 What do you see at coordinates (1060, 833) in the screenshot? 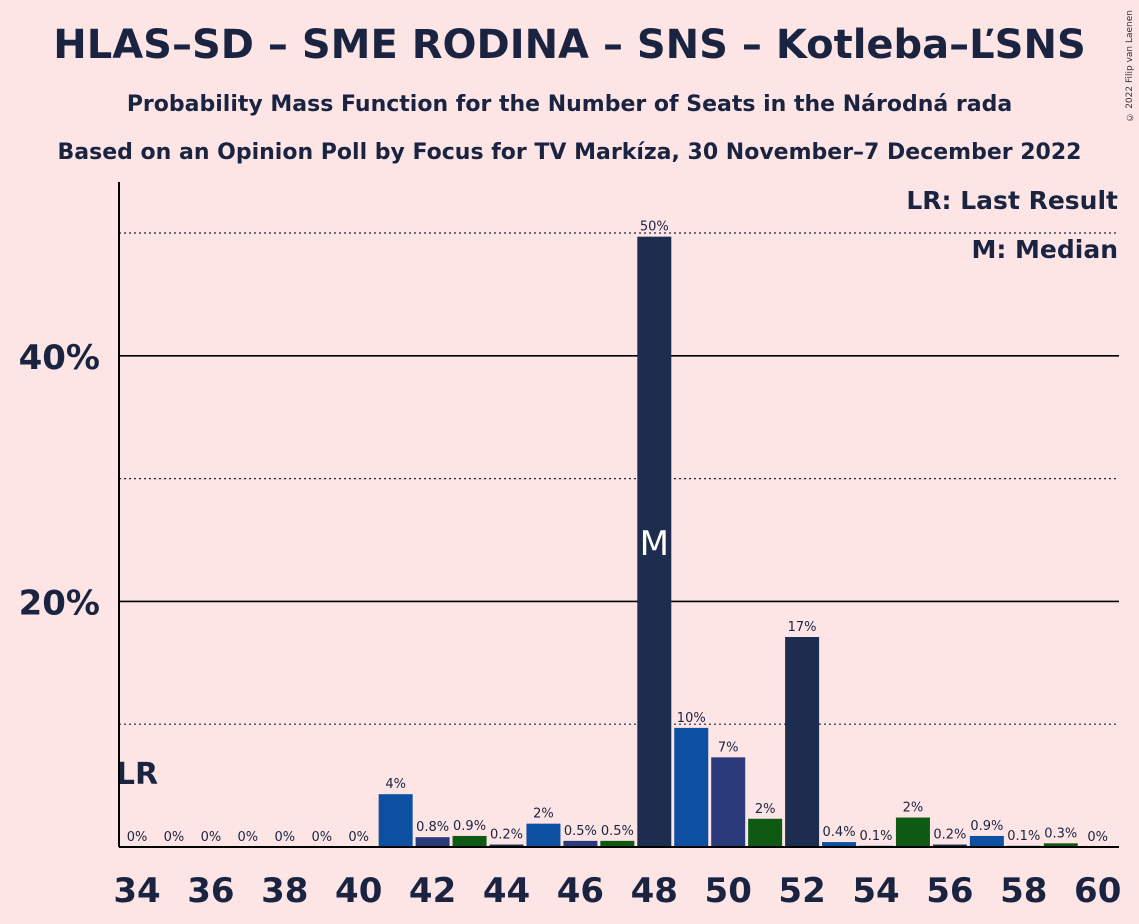
I see `bar-value-label: 0.3%` at bounding box center [1060, 833].